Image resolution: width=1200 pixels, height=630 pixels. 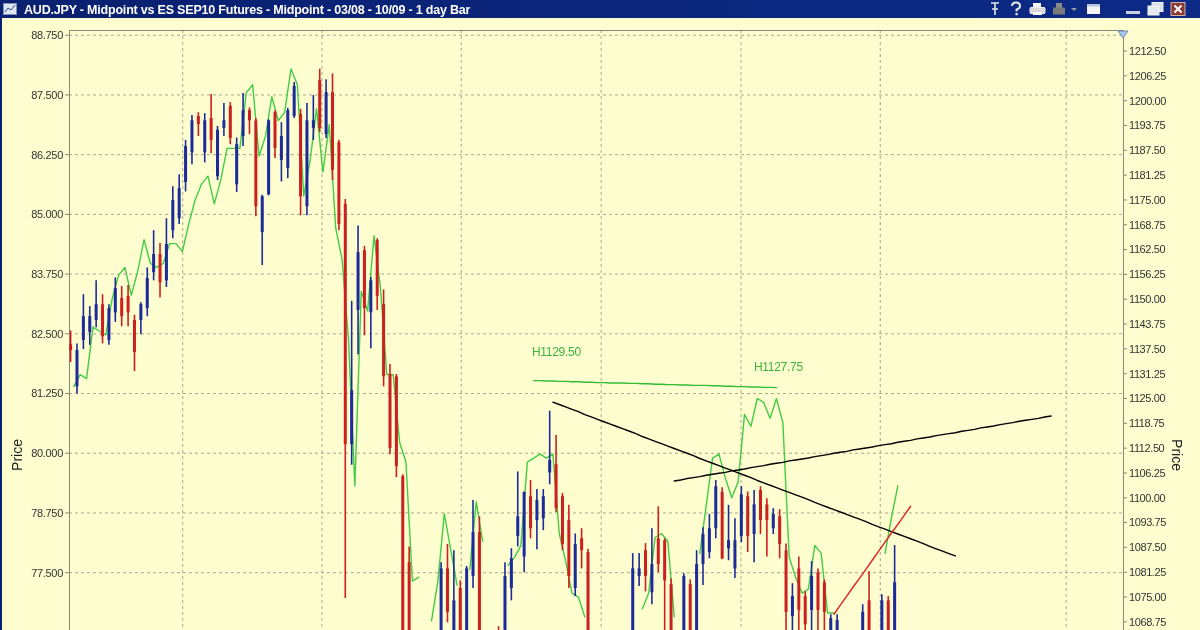 I want to click on y2-tick-label: 1131.25, so click(x=1147, y=373).